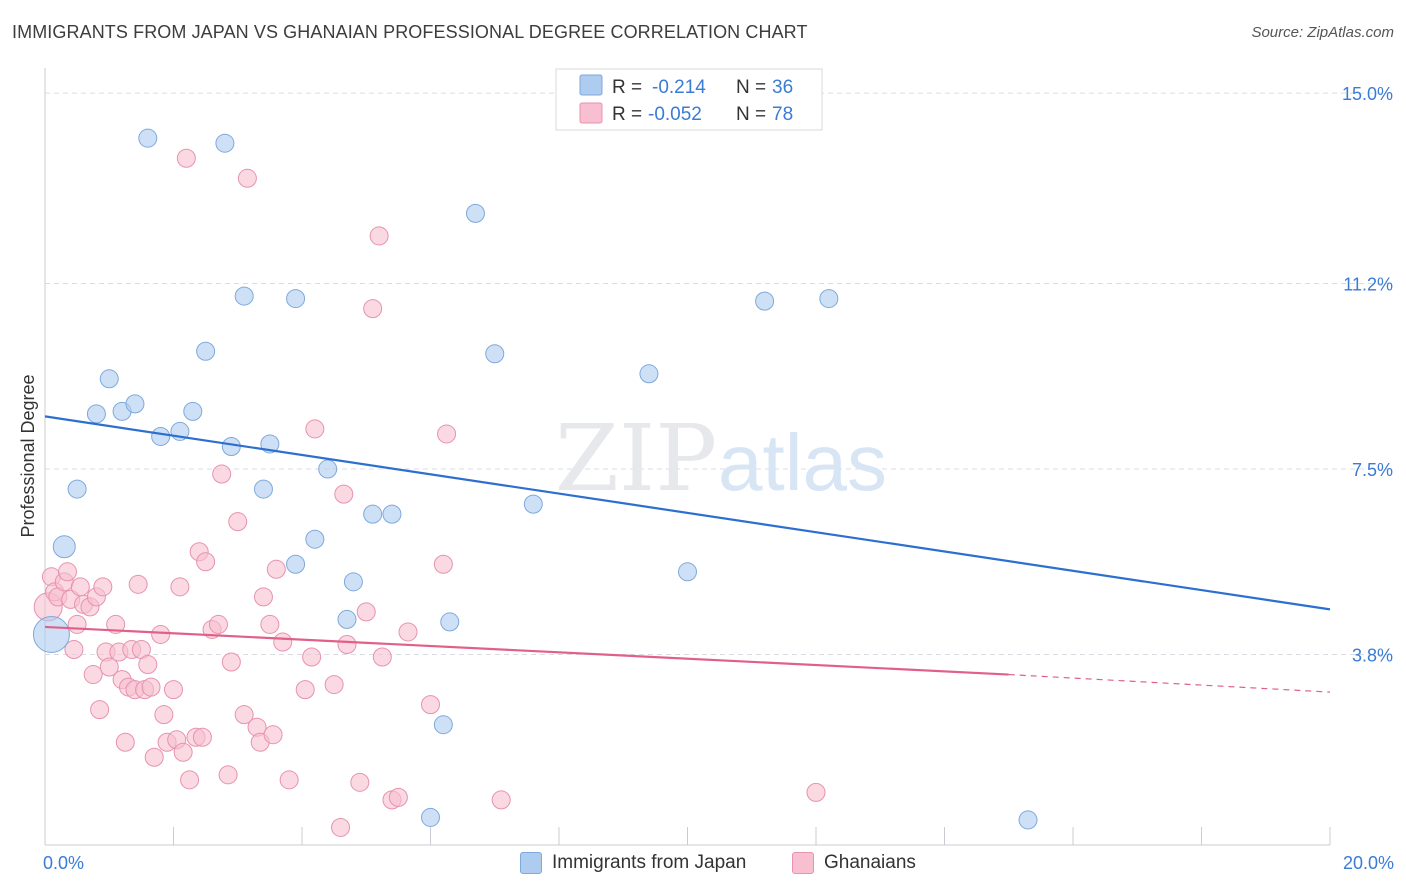 Image resolution: width=1406 pixels, height=892 pixels. I want to click on legend-label-ghanaians: Ghanaians, so click(870, 862).